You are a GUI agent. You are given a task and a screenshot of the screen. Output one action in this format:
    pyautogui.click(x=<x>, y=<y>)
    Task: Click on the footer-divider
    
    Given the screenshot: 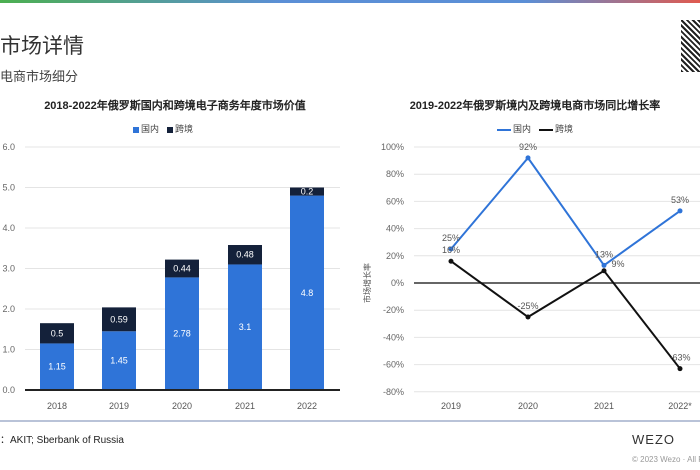 What is the action you would take?
    pyautogui.click(x=350, y=421)
    